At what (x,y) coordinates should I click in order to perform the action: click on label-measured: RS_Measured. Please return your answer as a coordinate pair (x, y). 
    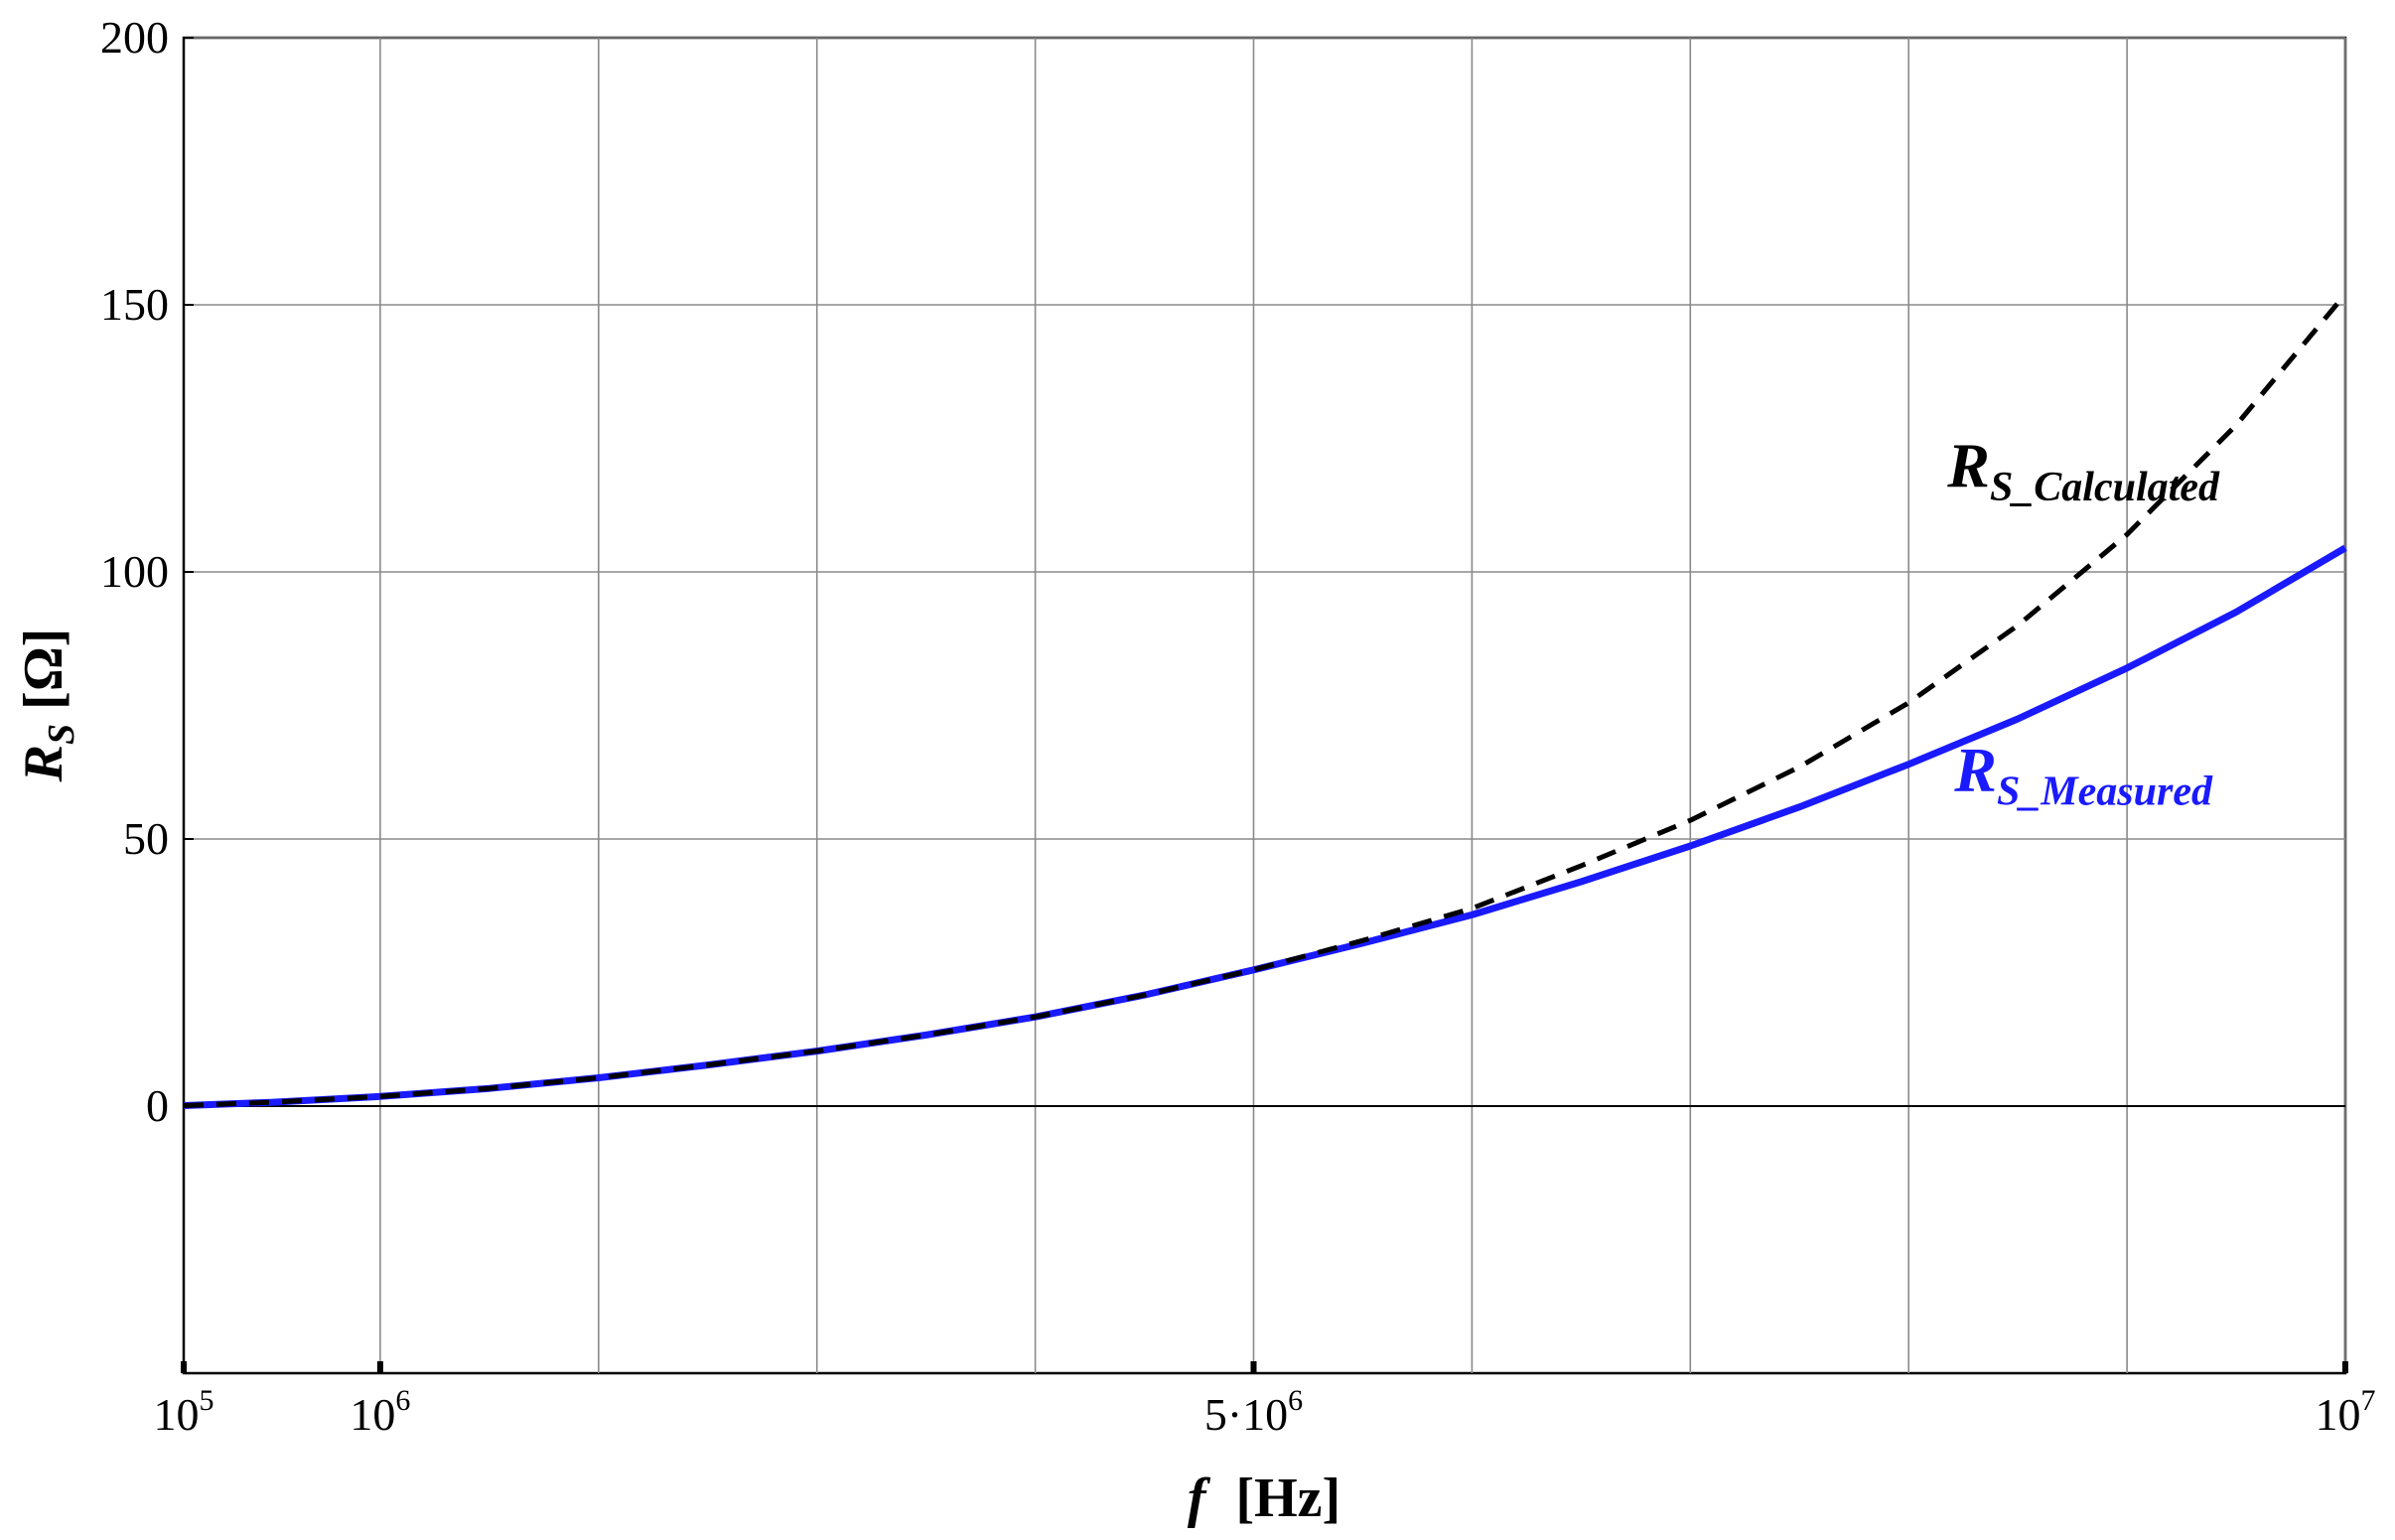
    Looking at the image, I should click on (2083, 775).